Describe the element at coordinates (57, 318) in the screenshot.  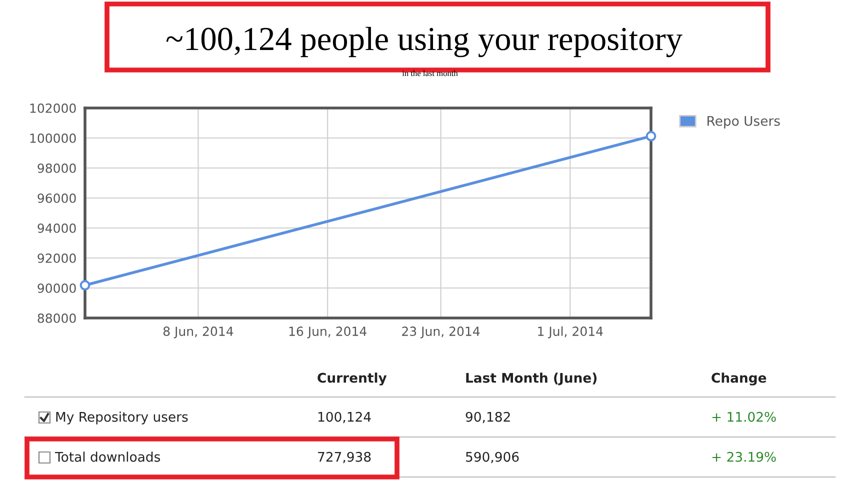
I see `y-tick-label: 88000` at that location.